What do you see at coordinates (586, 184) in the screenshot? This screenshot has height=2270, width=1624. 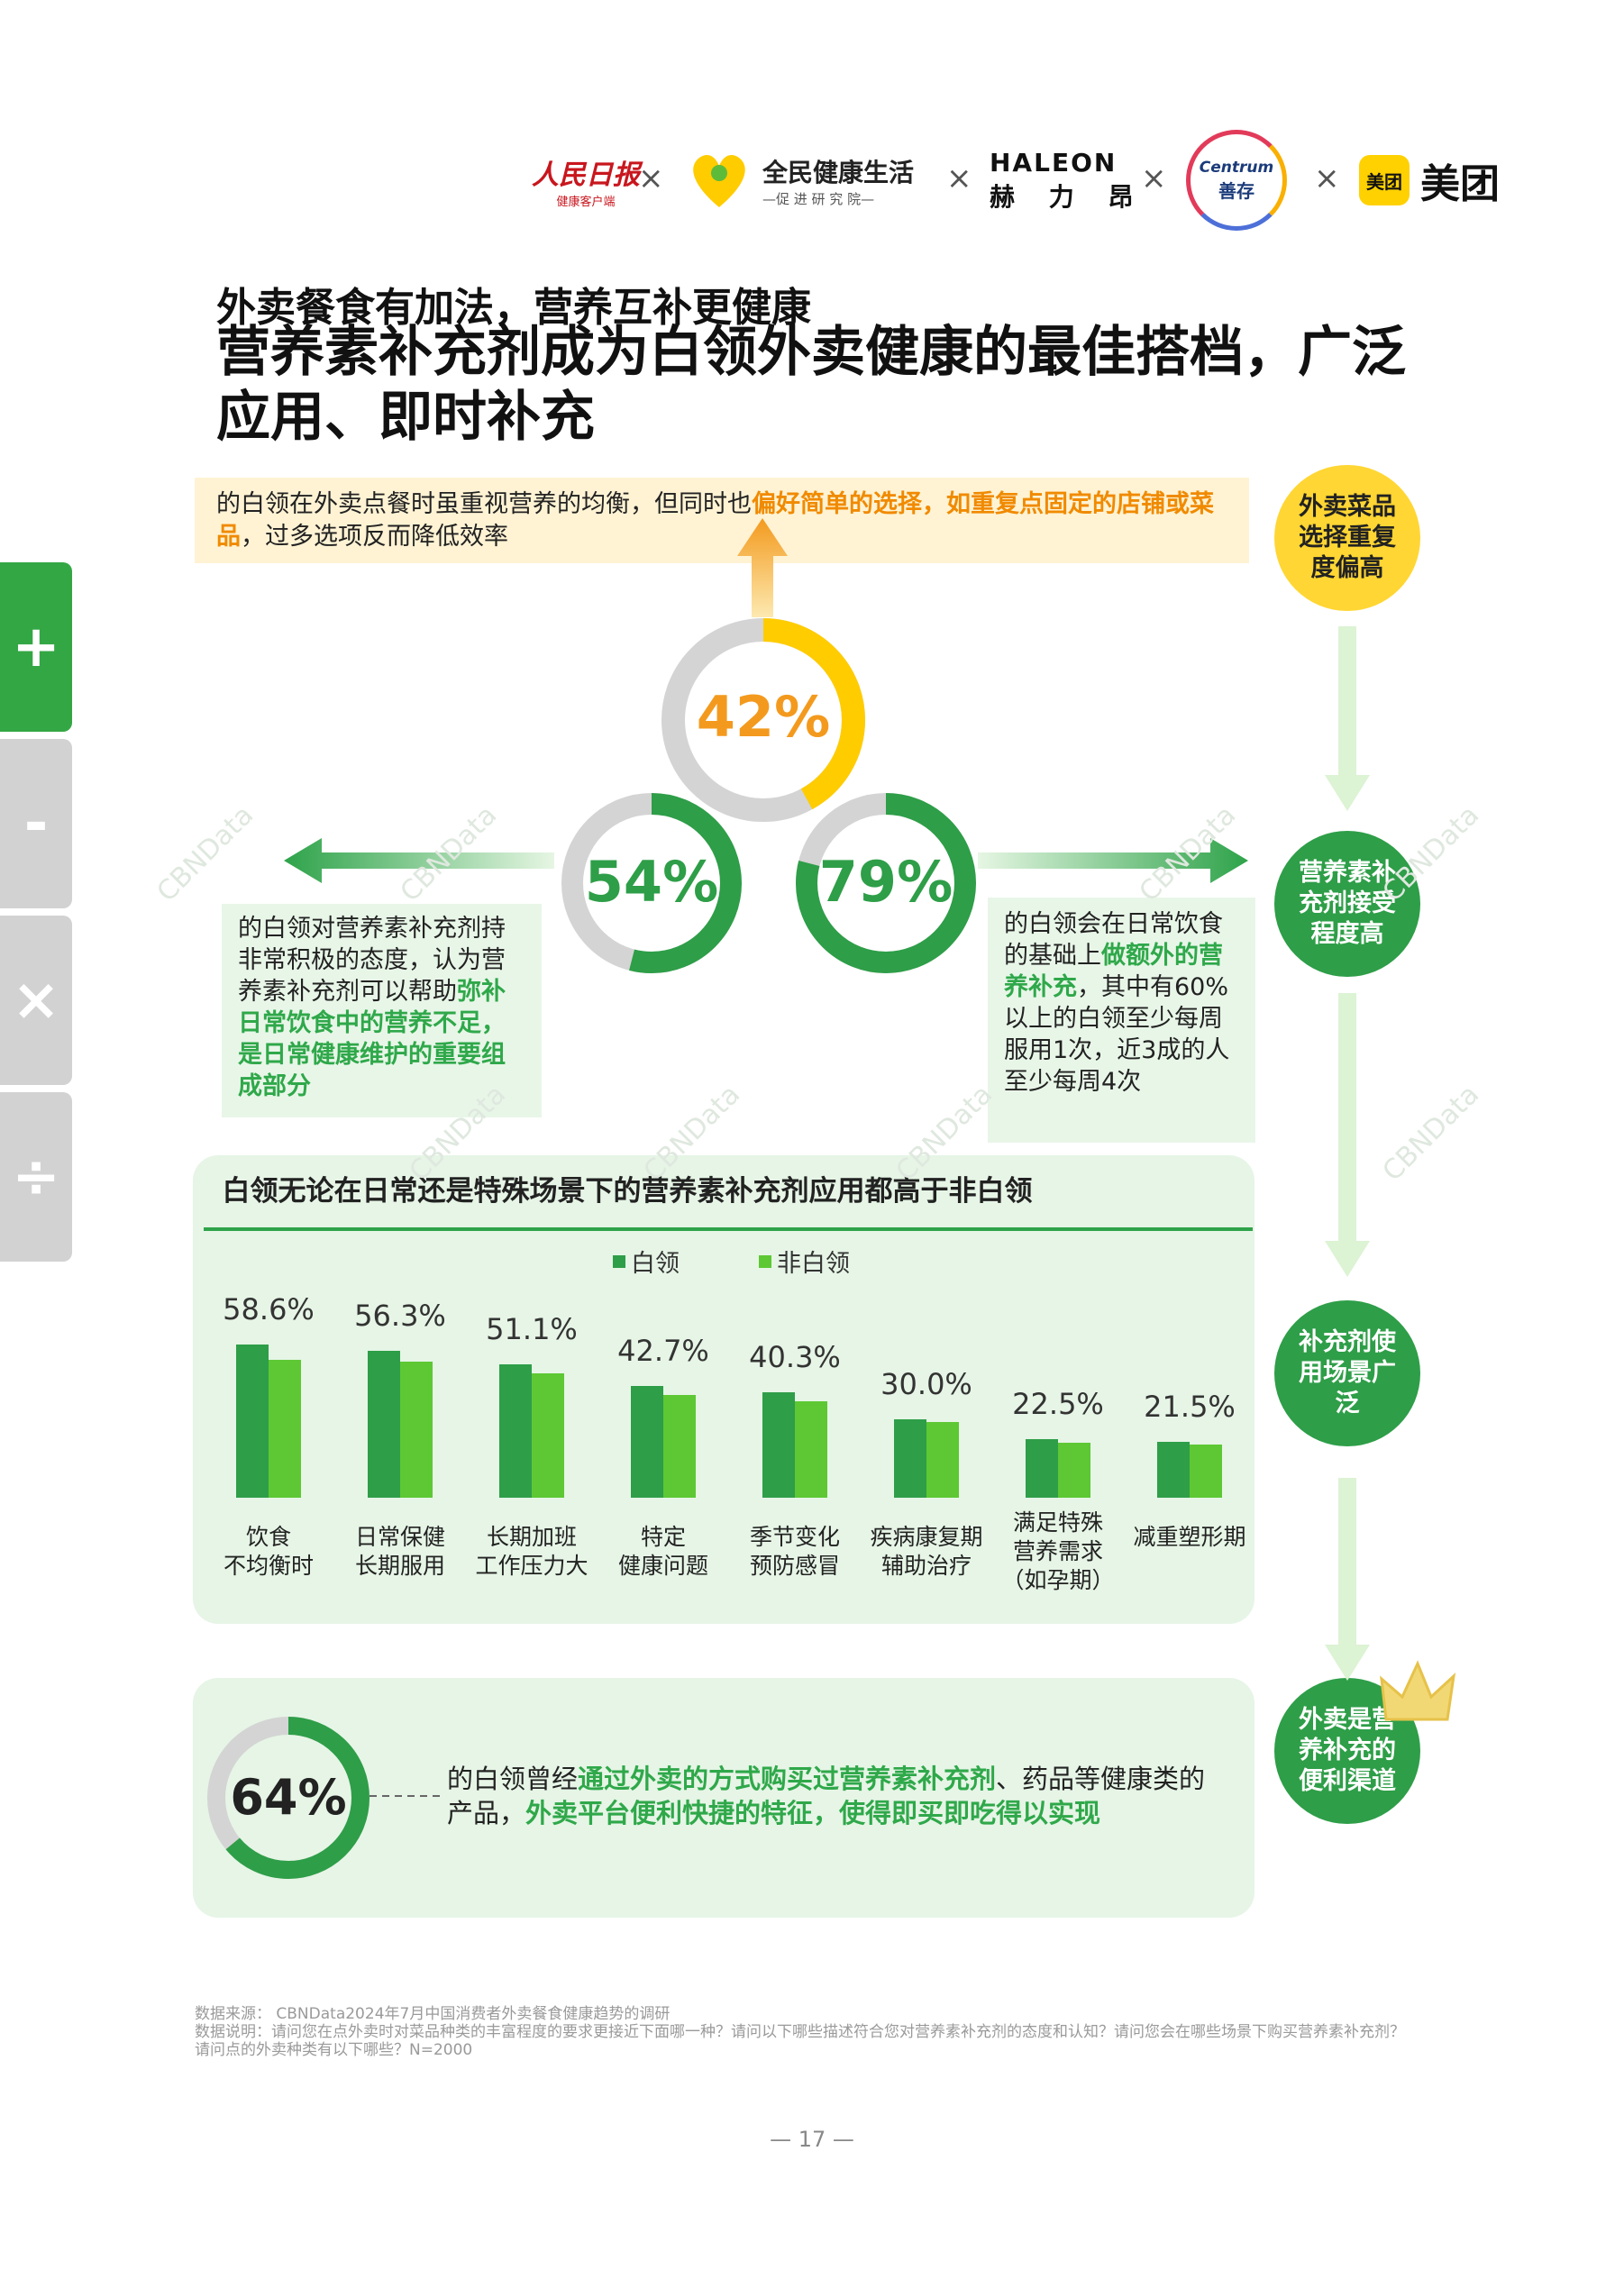 I see `peoples-daily-logo: 人民日报 健康客户端` at bounding box center [586, 184].